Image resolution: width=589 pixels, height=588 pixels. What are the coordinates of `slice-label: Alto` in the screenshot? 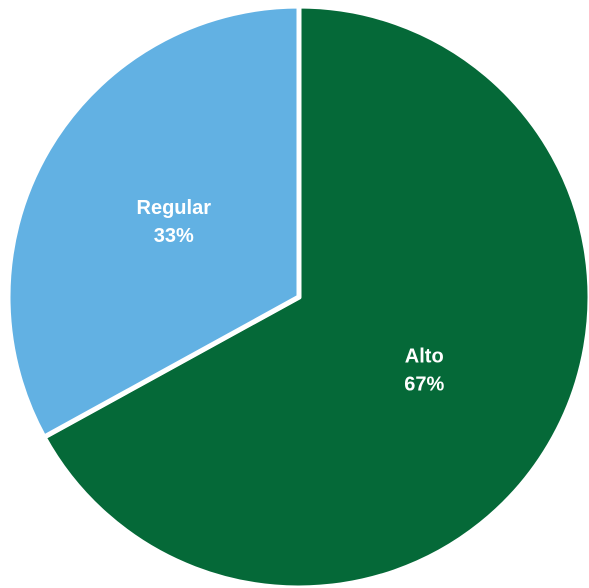 It's located at (424, 356).